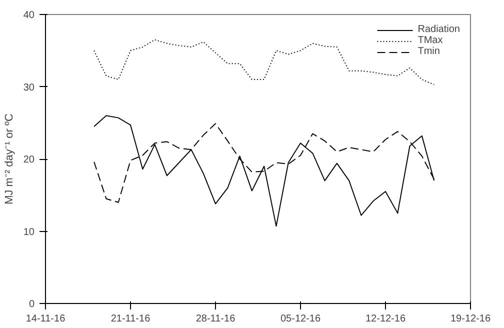 The width and height of the screenshot is (504, 328). Describe the element at coordinates (300, 319) in the screenshot. I see `x-tick-label: 05-12-16` at that location.